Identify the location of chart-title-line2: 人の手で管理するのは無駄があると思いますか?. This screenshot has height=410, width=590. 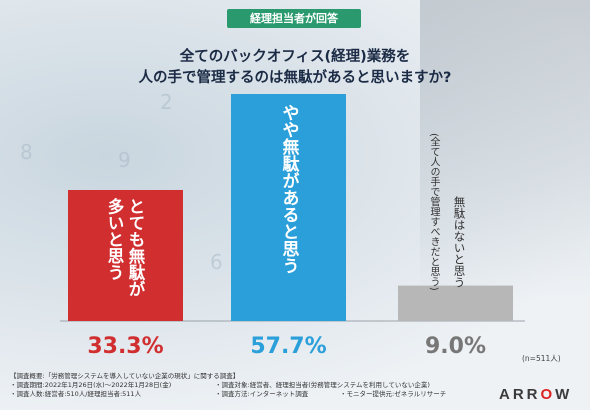
(295, 78).